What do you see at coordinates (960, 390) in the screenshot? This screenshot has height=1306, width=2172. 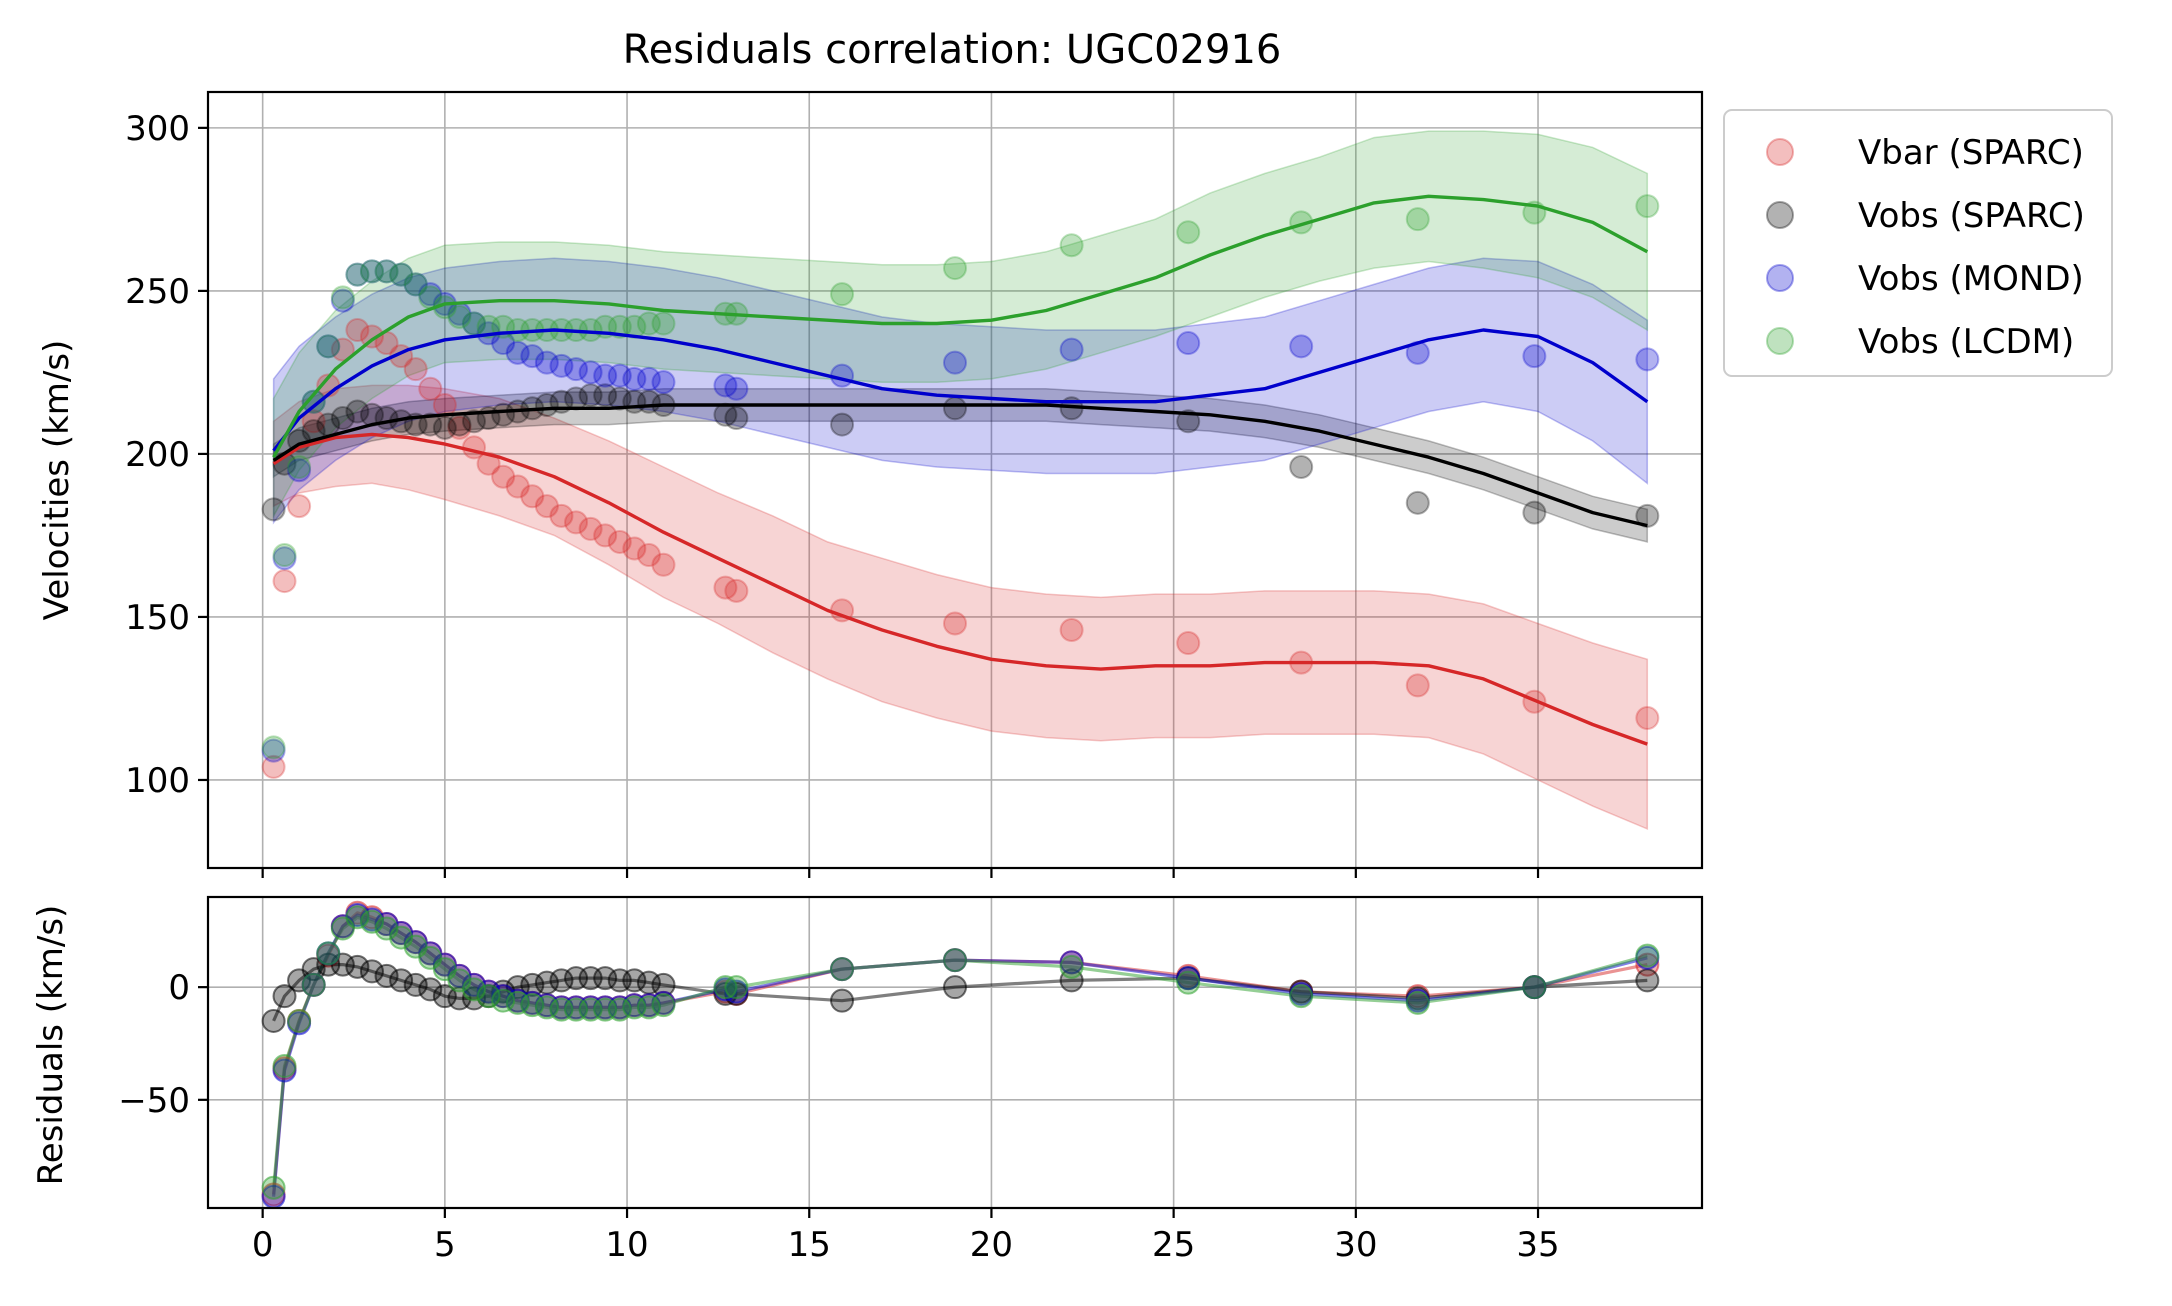 I see `fit-line-vobs-mond` at bounding box center [960, 390].